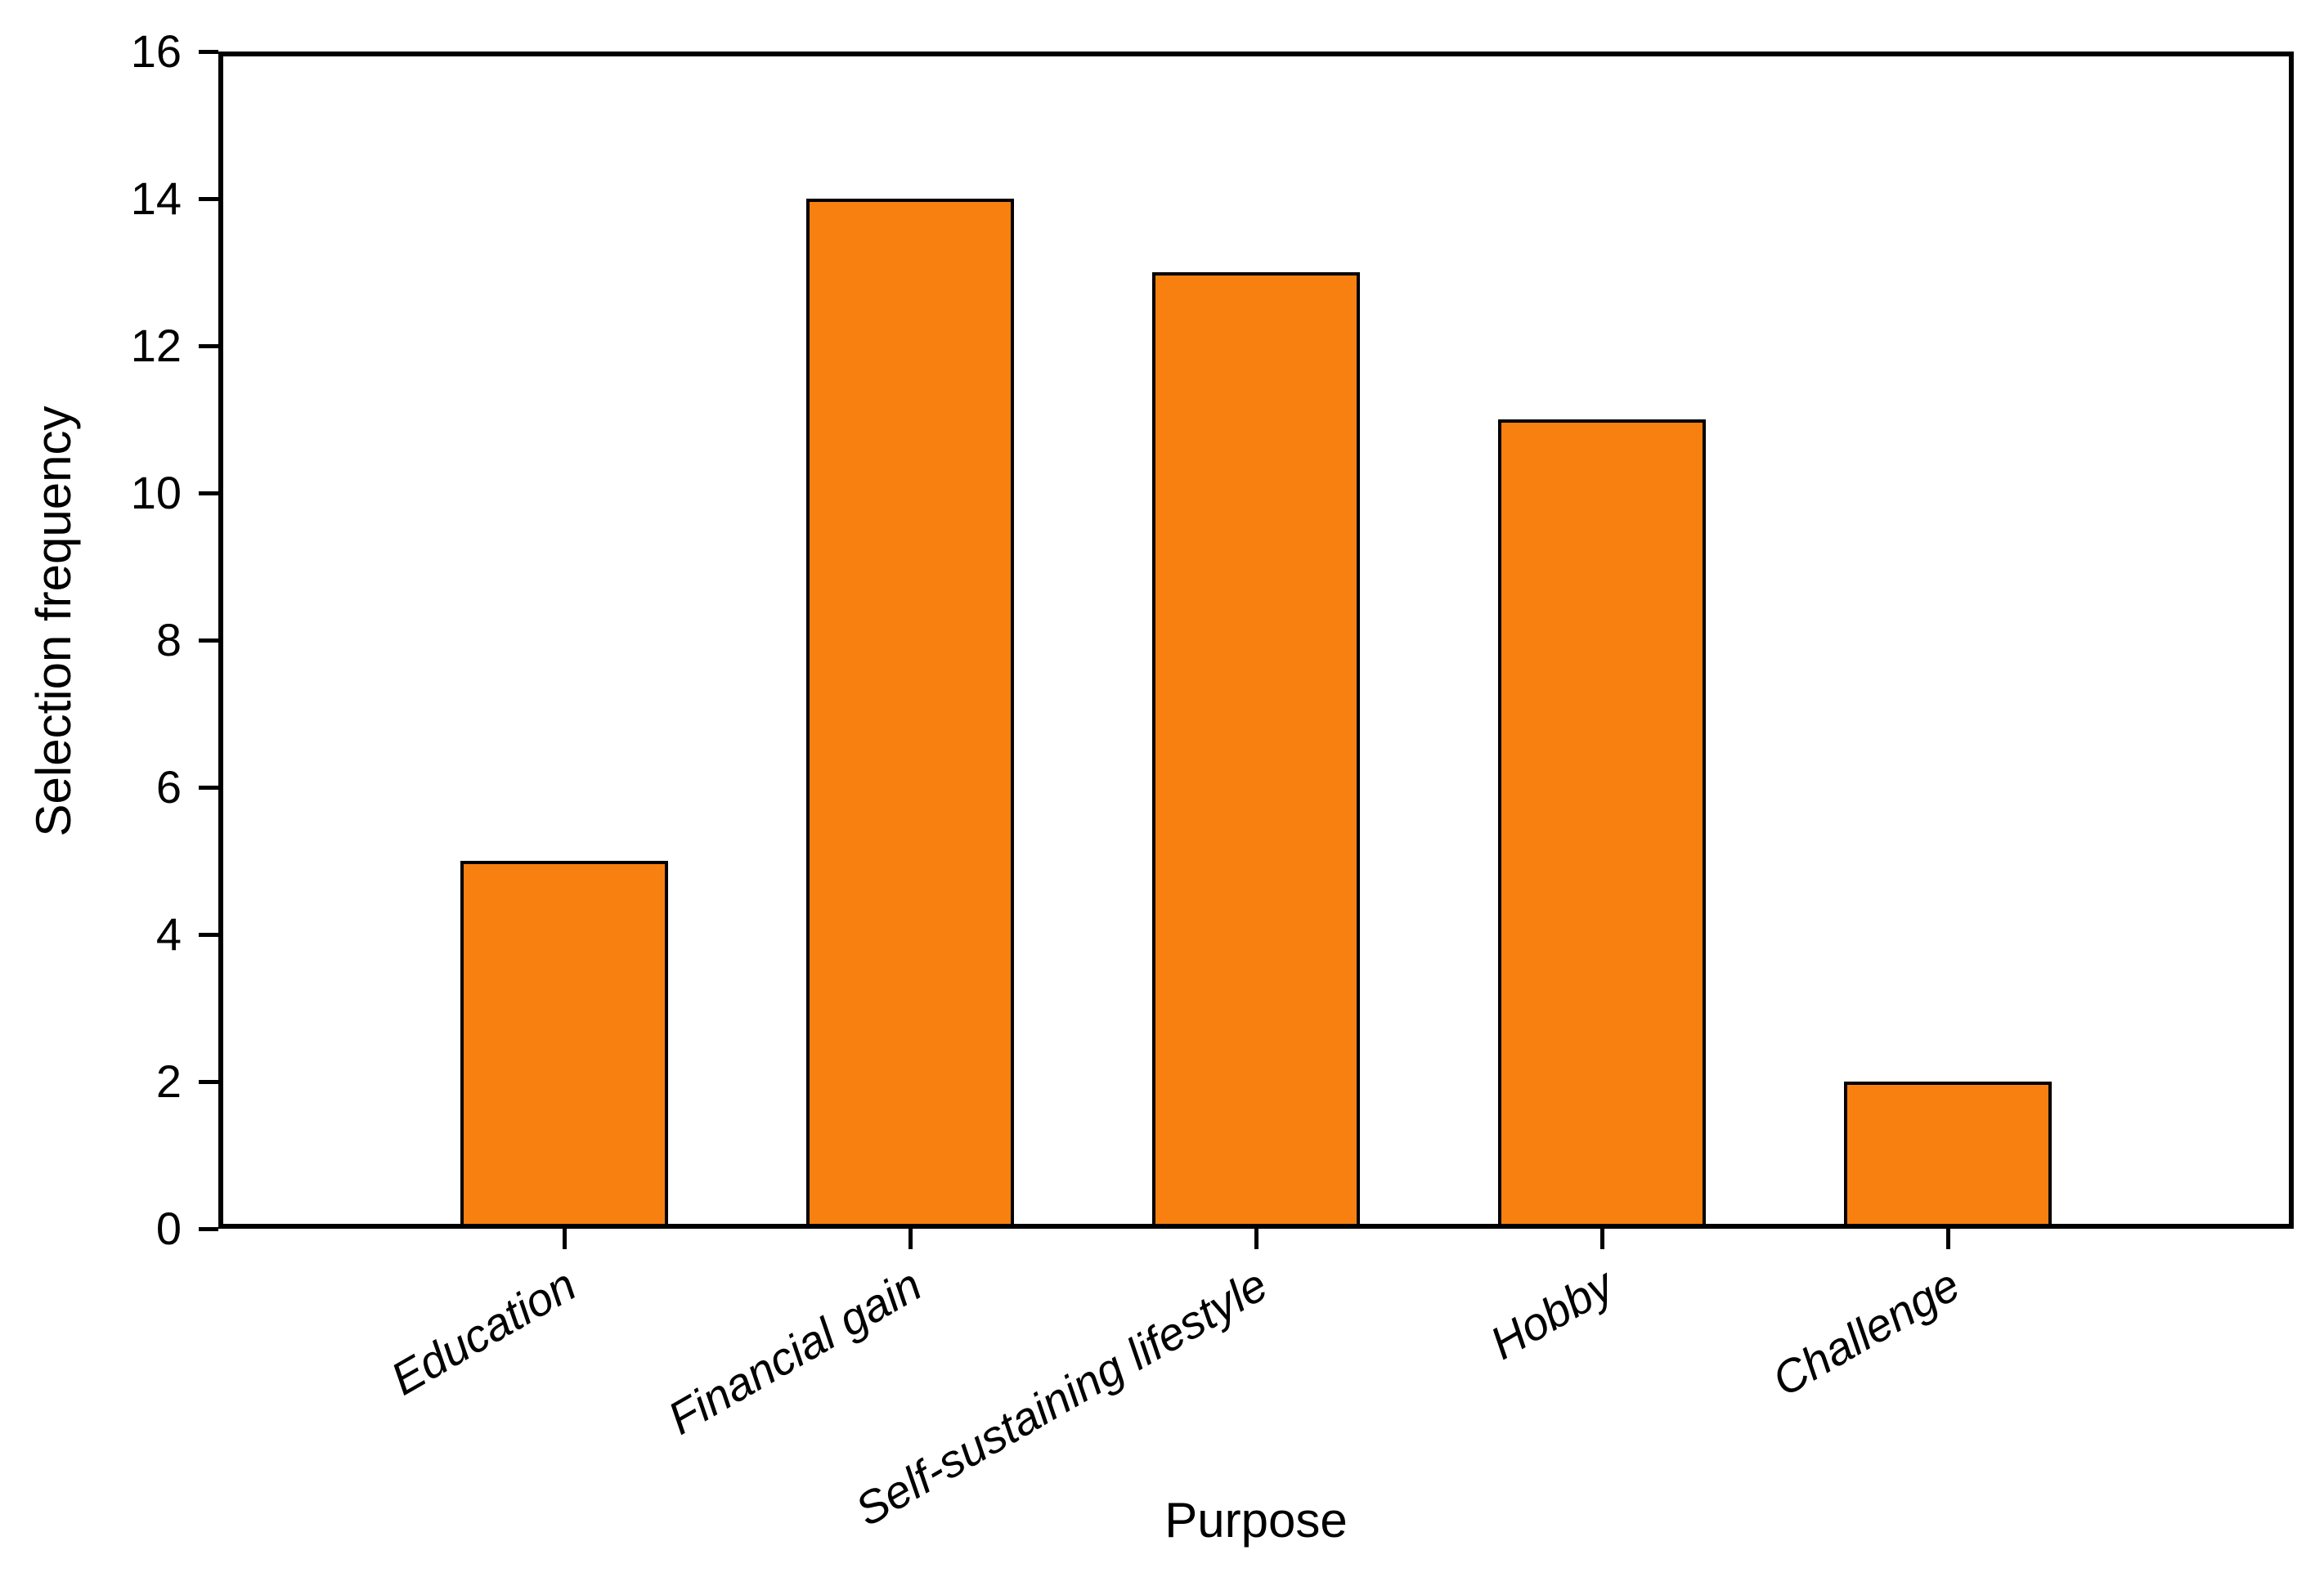 This screenshot has width=2324, height=1586. Describe the element at coordinates (169, 787) in the screenshot. I see `y-tick-label: 6` at that location.